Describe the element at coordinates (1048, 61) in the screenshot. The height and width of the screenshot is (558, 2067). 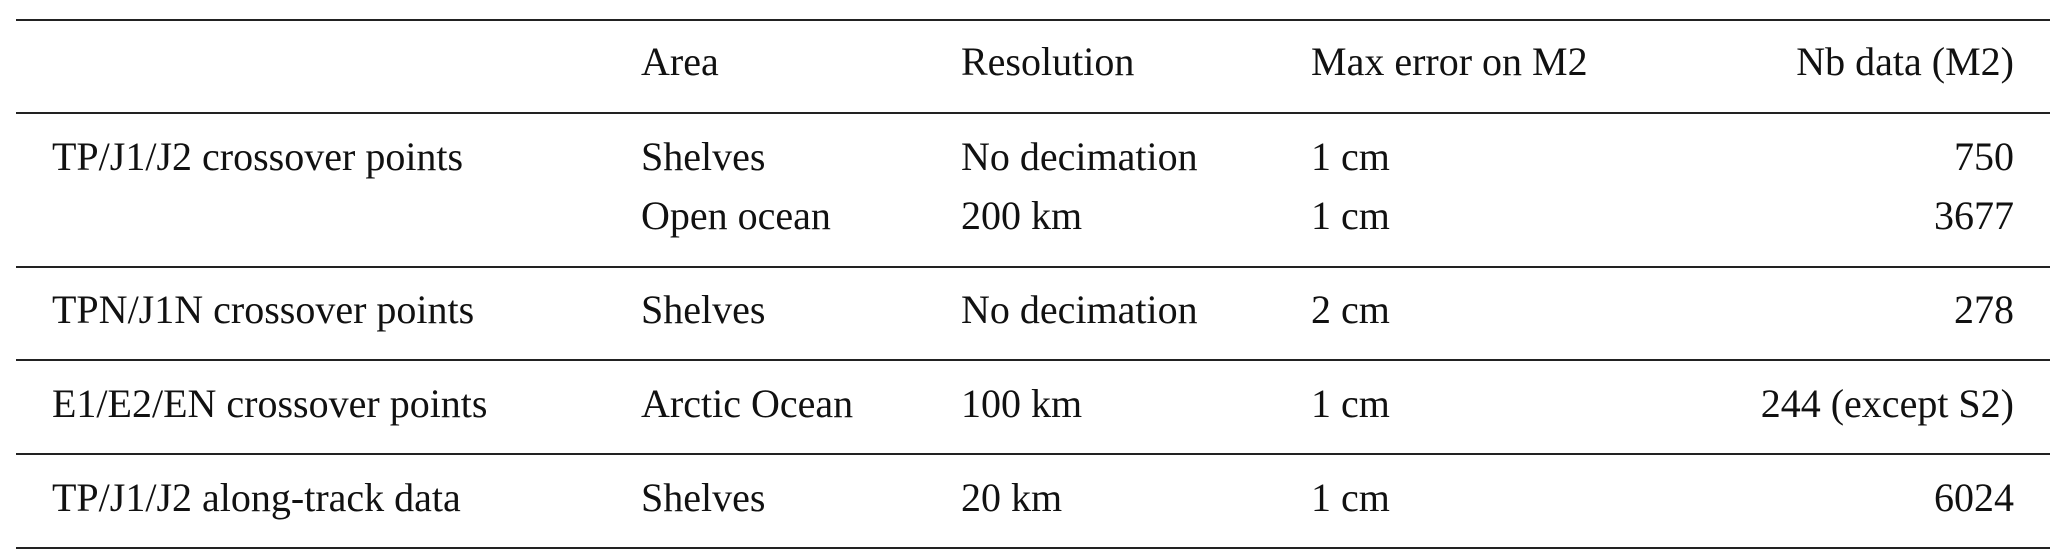
I see `header-resolution: Resolution` at that location.